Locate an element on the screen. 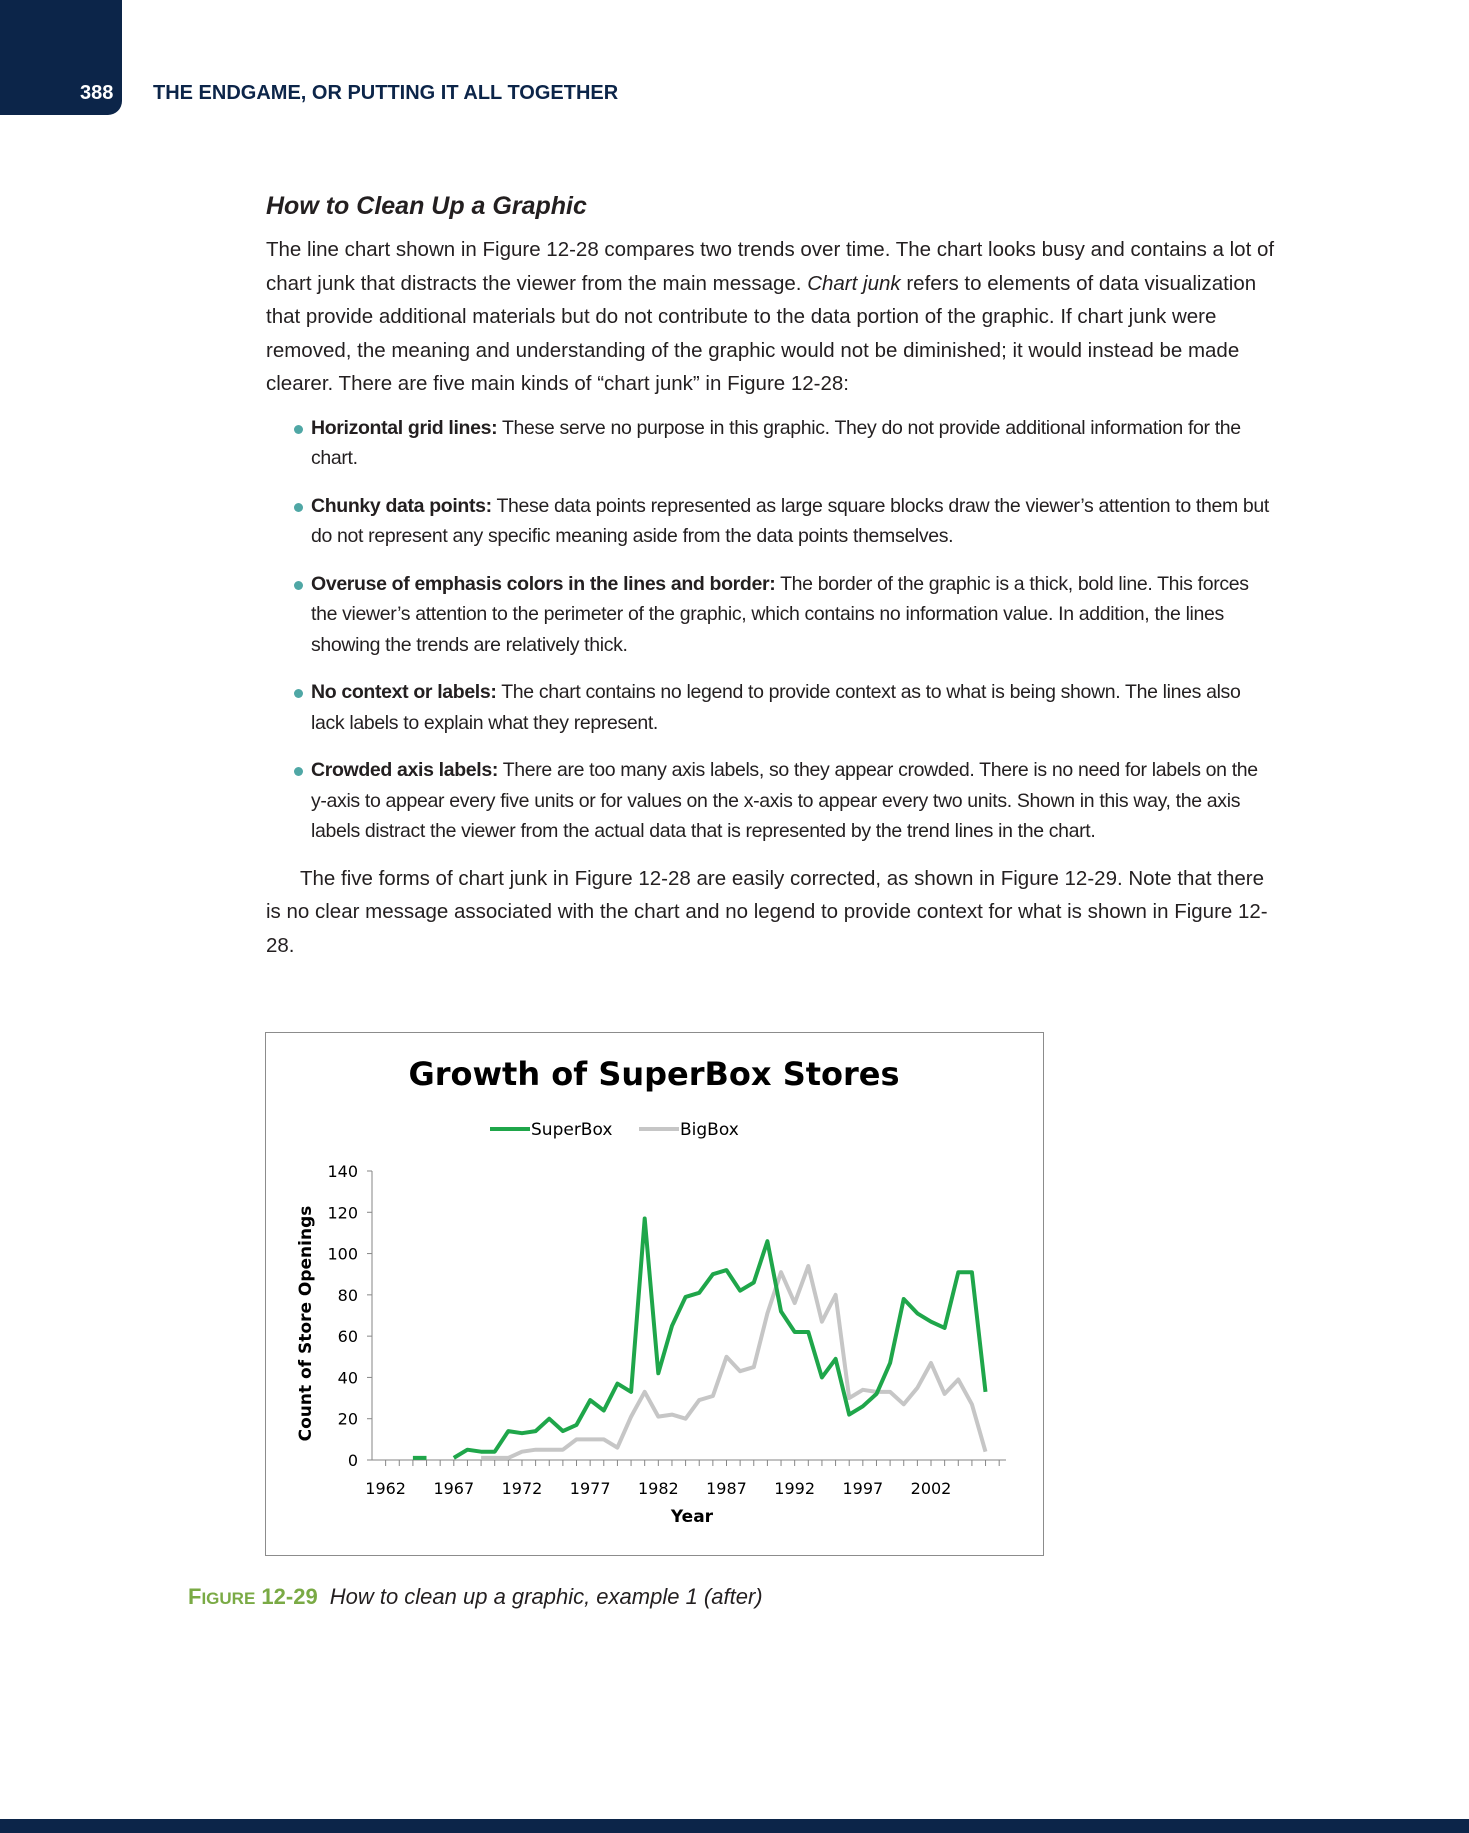 The width and height of the screenshot is (1469, 1833). x-tick-label: 1972 is located at coordinates (522, 1488).